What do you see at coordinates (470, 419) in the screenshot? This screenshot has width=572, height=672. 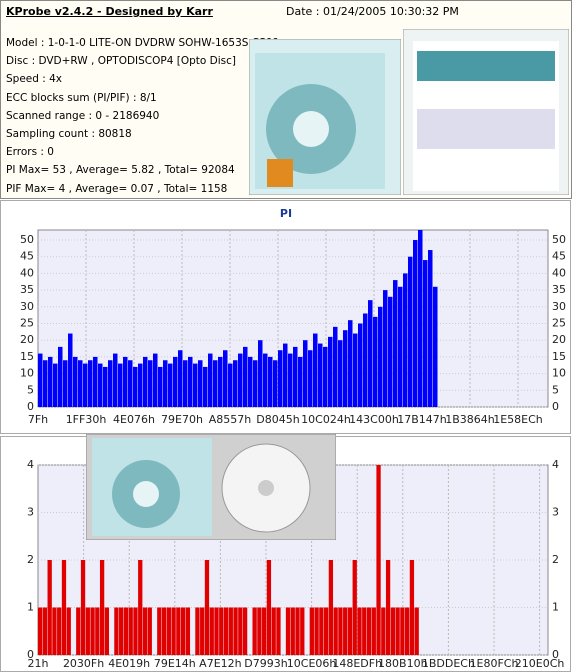 I see `x-tick-label: 1B3864h` at bounding box center [470, 419].